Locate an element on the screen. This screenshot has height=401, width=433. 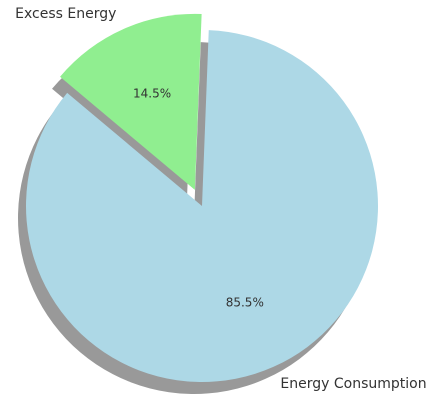
pie-slice-excess-energy is located at coordinates (131, 101).